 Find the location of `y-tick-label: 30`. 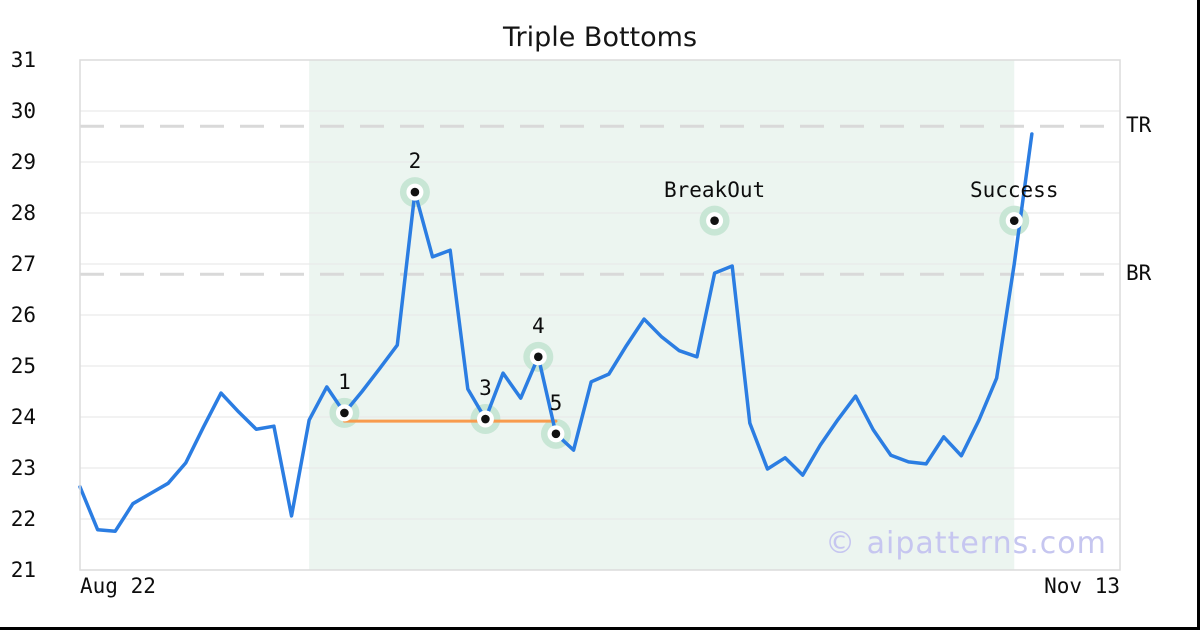

y-tick-label: 30 is located at coordinates (23, 111).